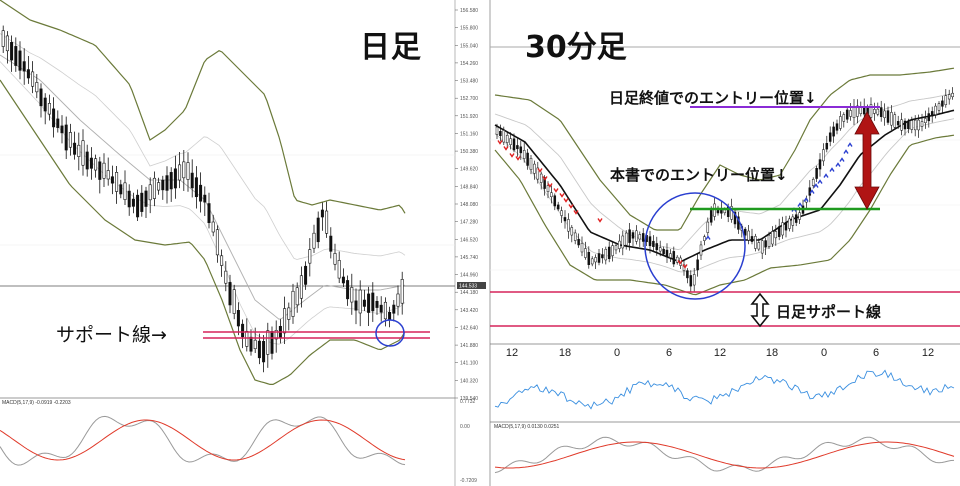 Image resolution: width=960 pixels, height=486 pixels. I want to click on daily-price-tick: 152.700, so click(469, 99).